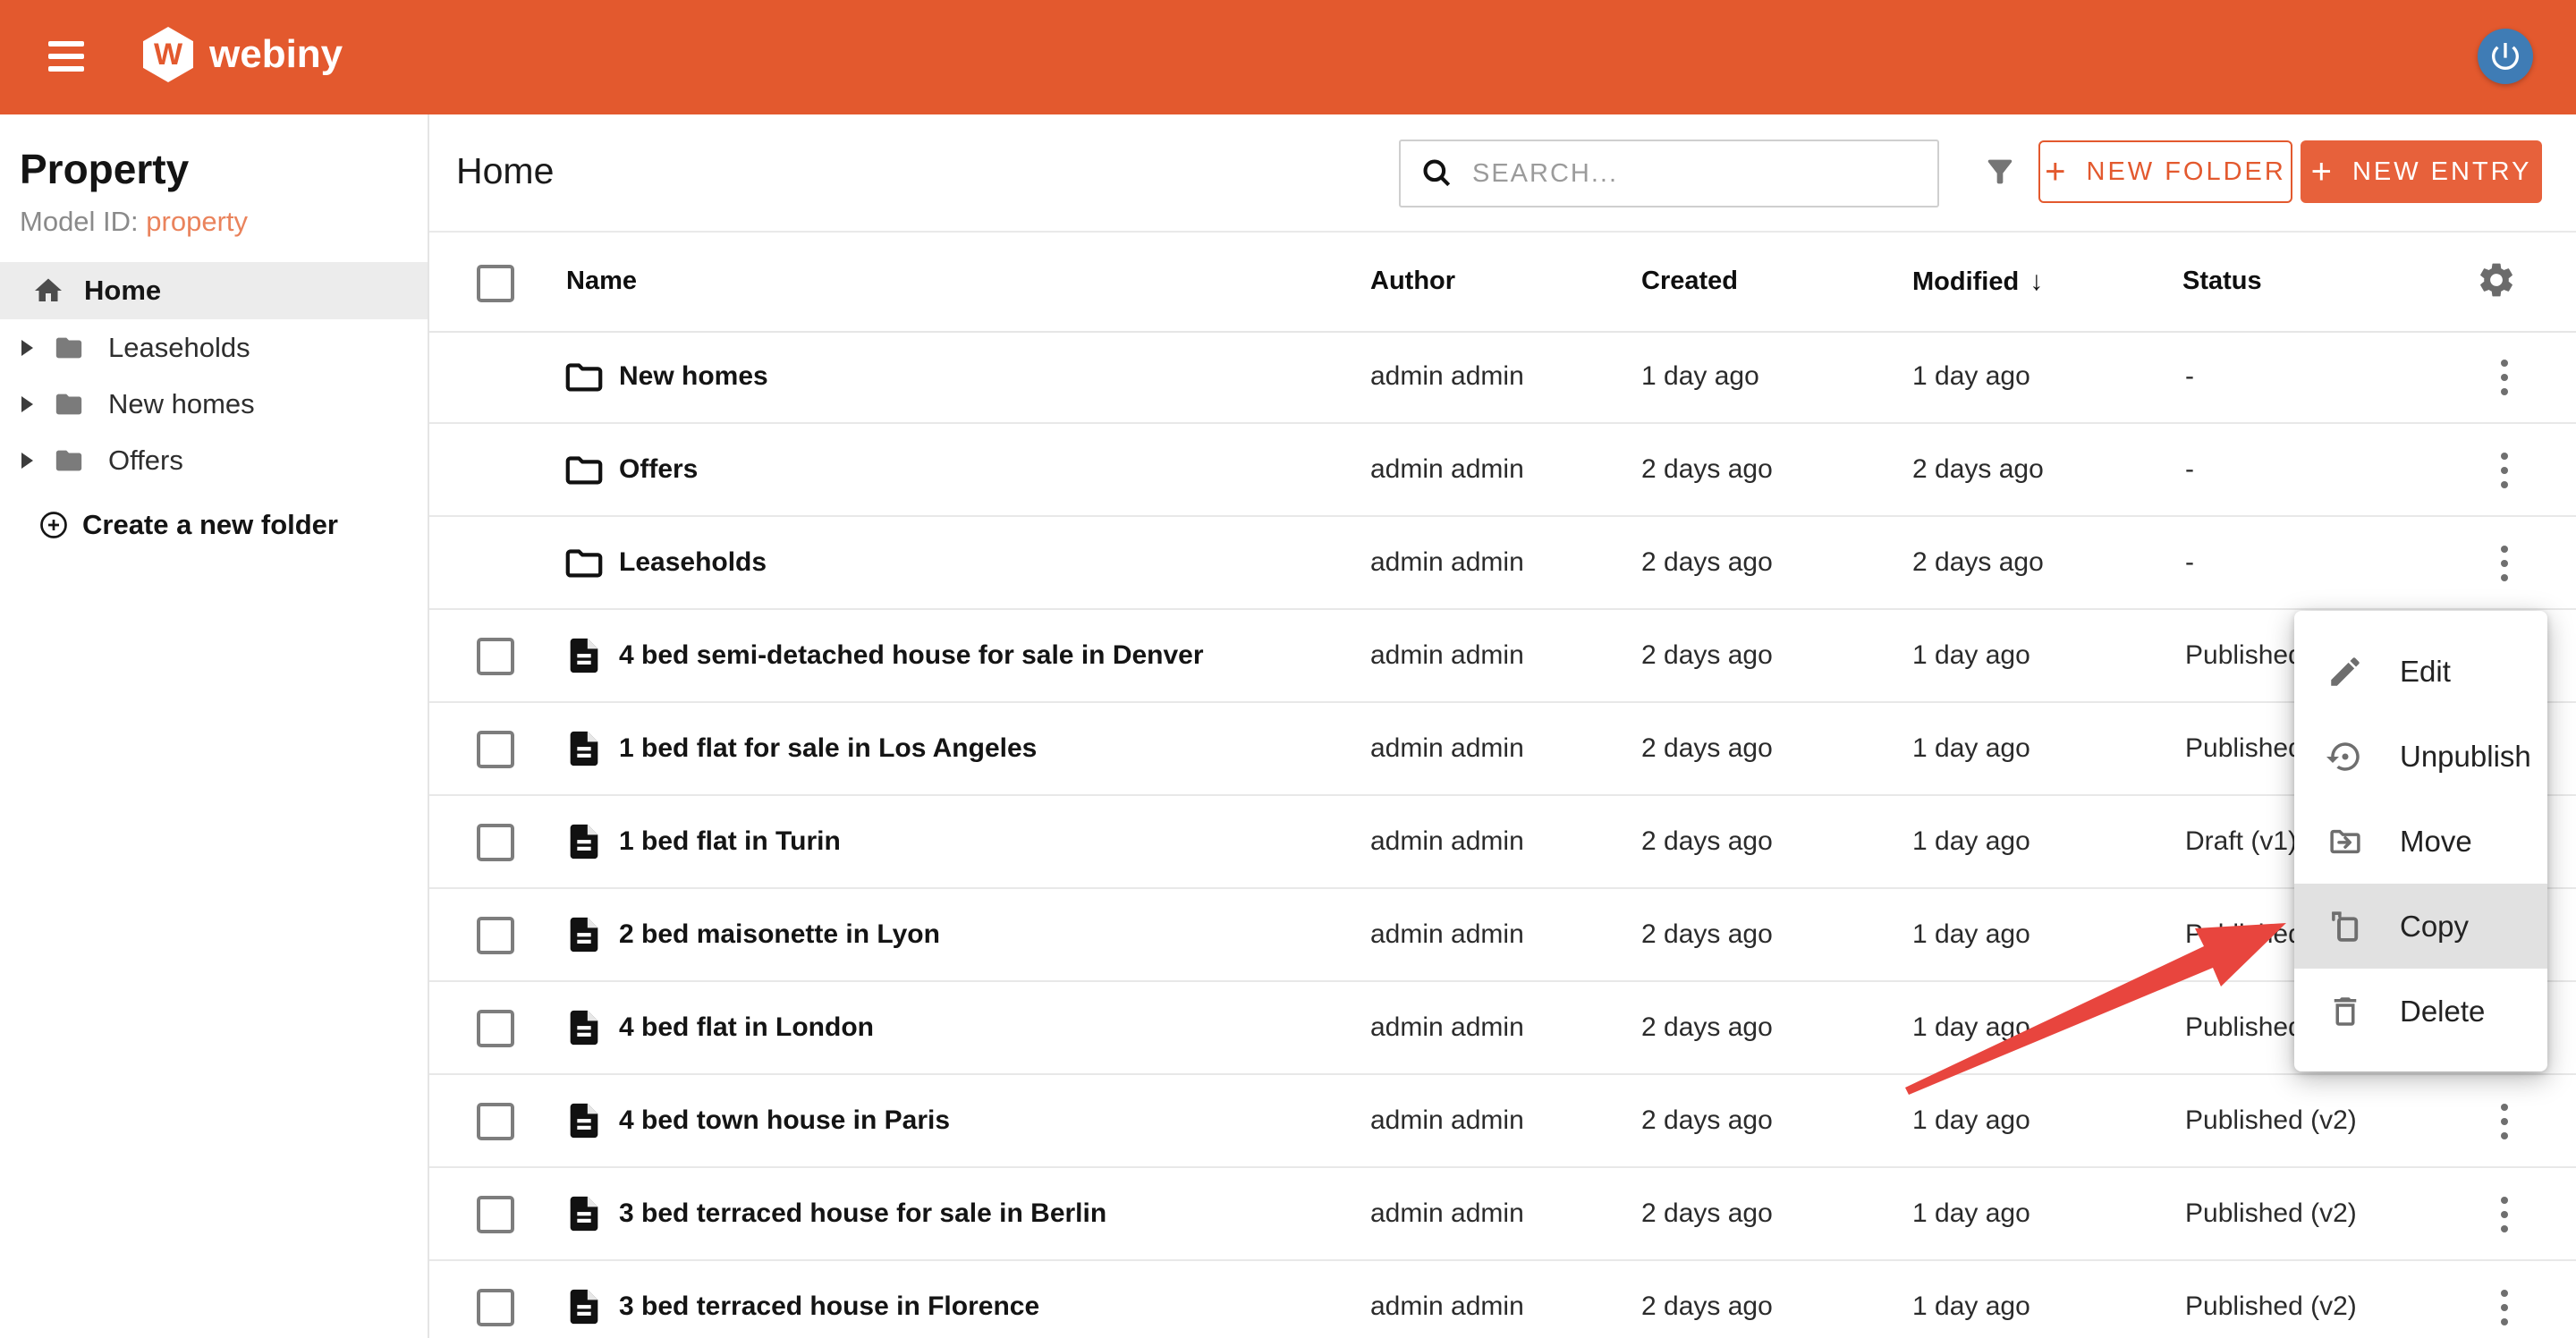  Describe the element at coordinates (66, 57) in the screenshot. I see `hamburger-menu-icon` at that location.